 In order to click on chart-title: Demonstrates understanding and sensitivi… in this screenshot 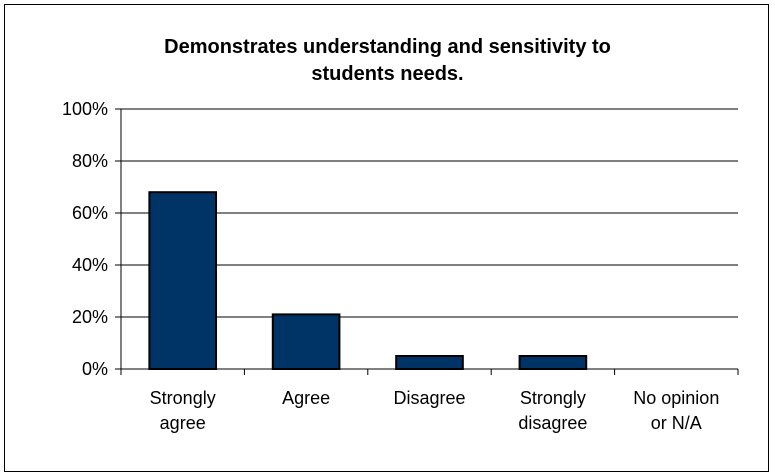, I will do `click(387, 61)`.